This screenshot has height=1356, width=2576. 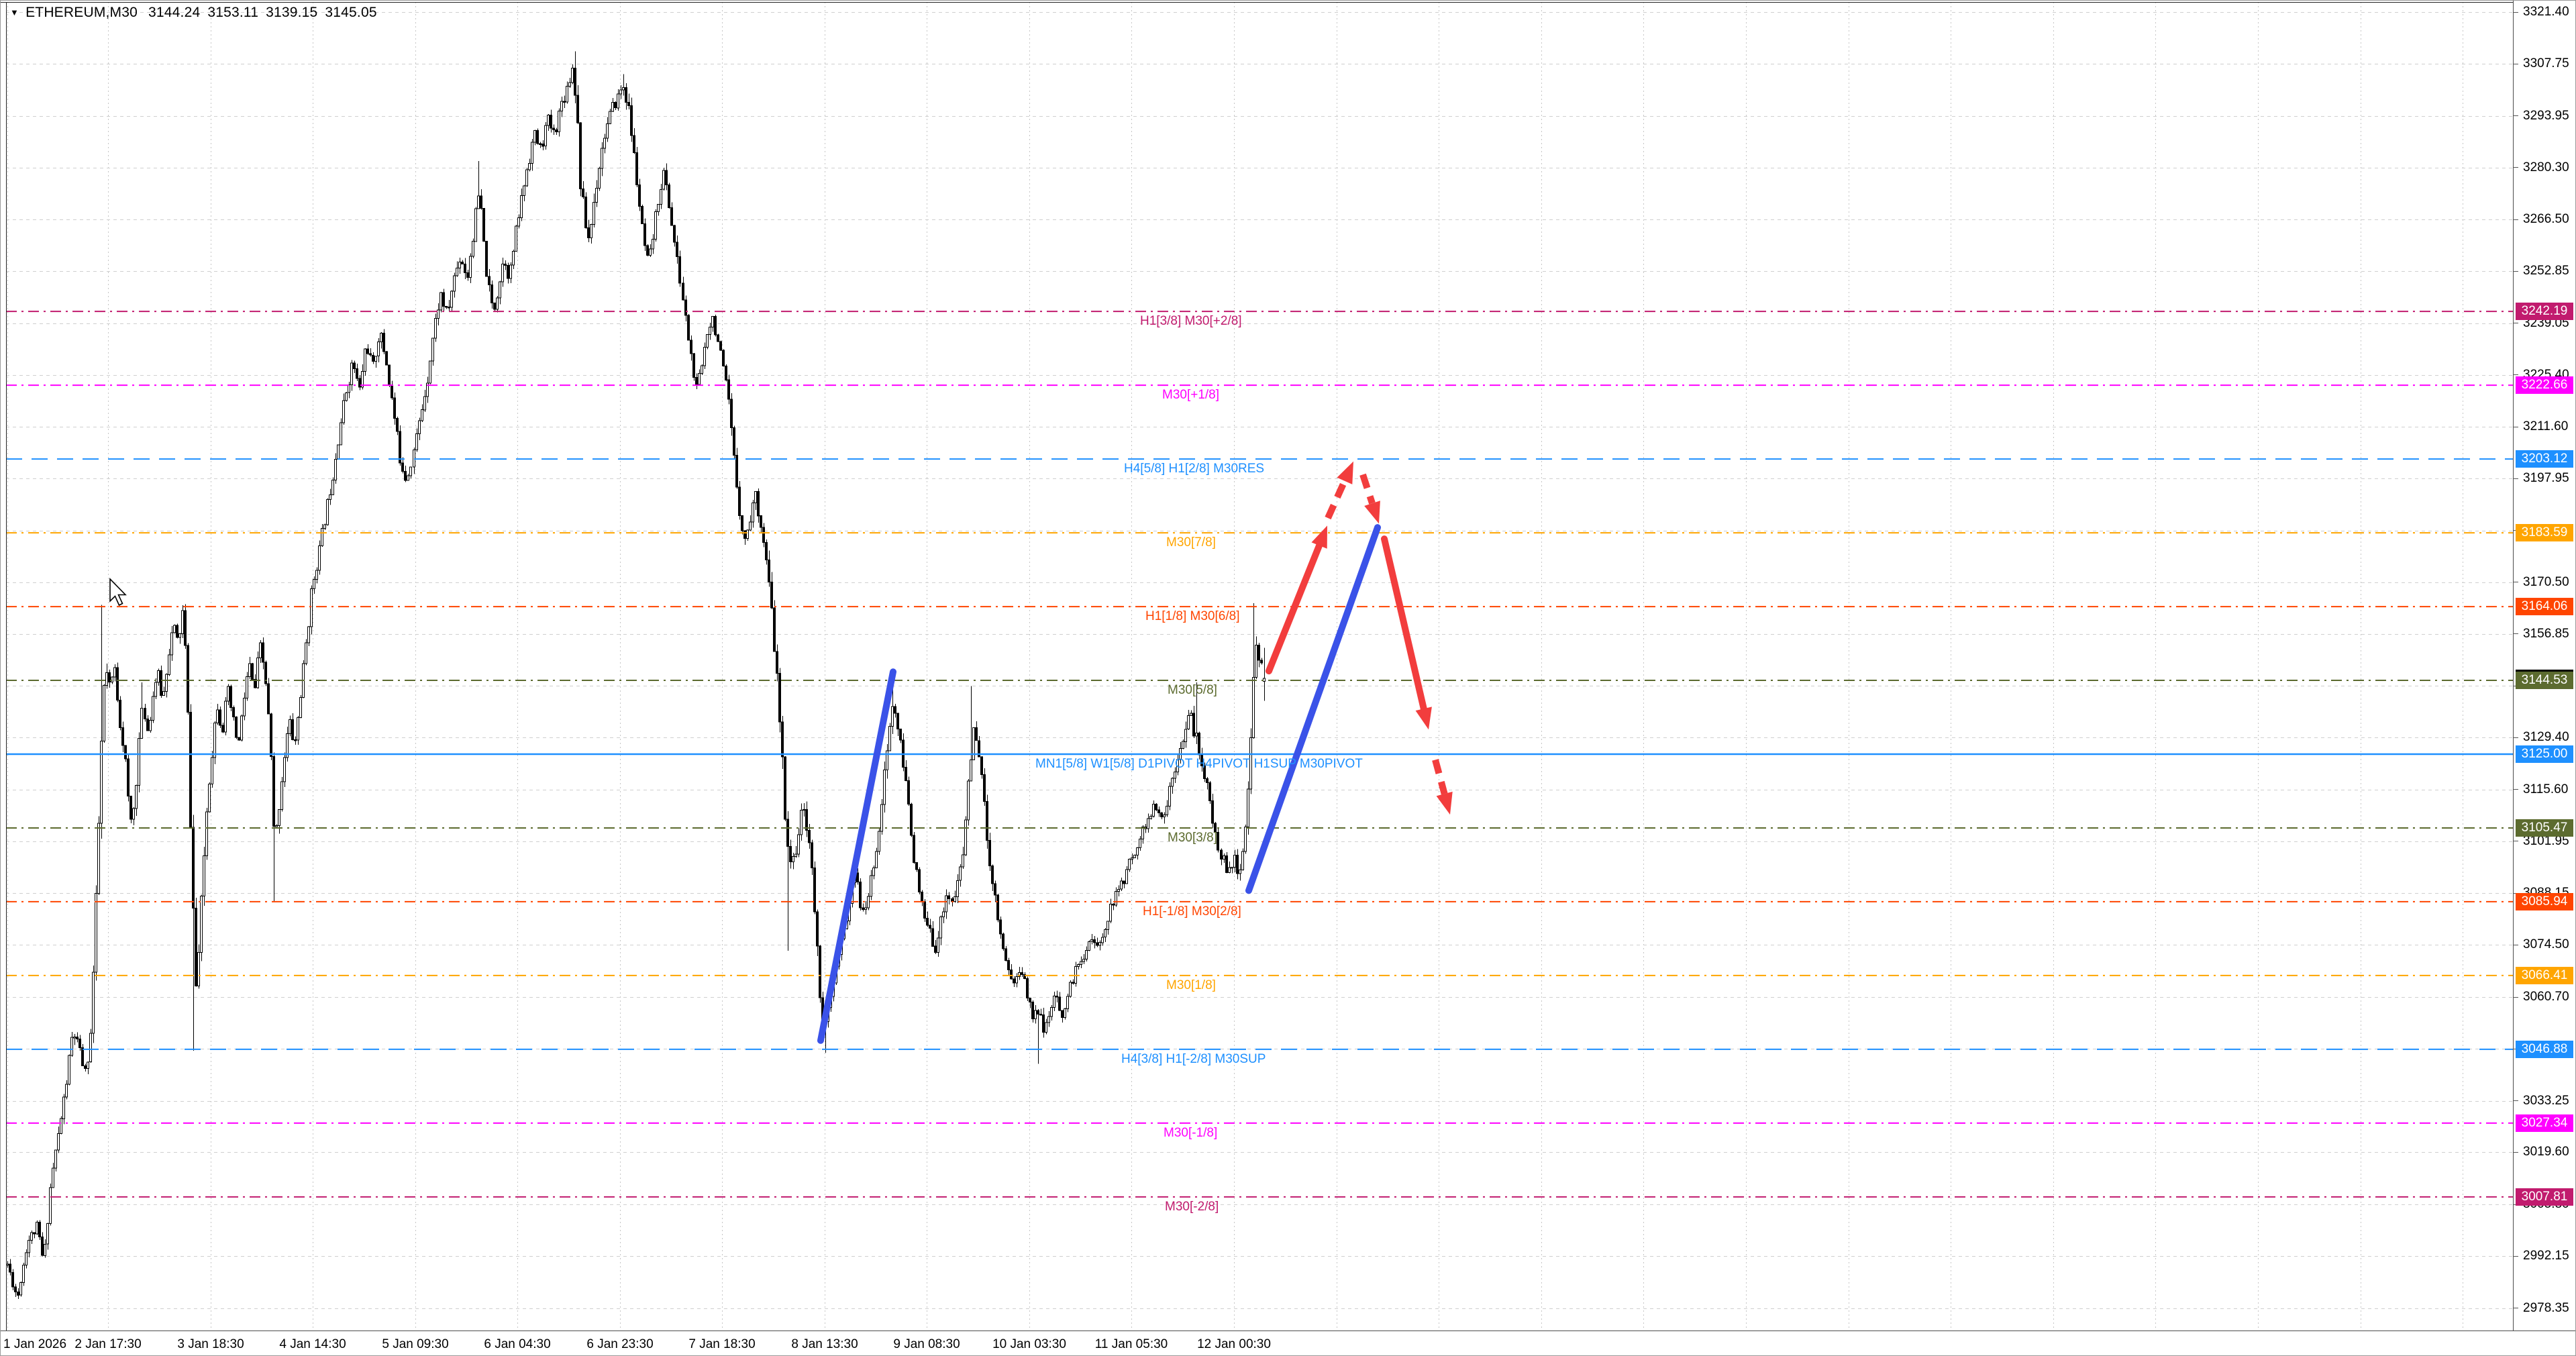 What do you see at coordinates (2544, 901) in the screenshot?
I see `price-badge: 3085.94` at bounding box center [2544, 901].